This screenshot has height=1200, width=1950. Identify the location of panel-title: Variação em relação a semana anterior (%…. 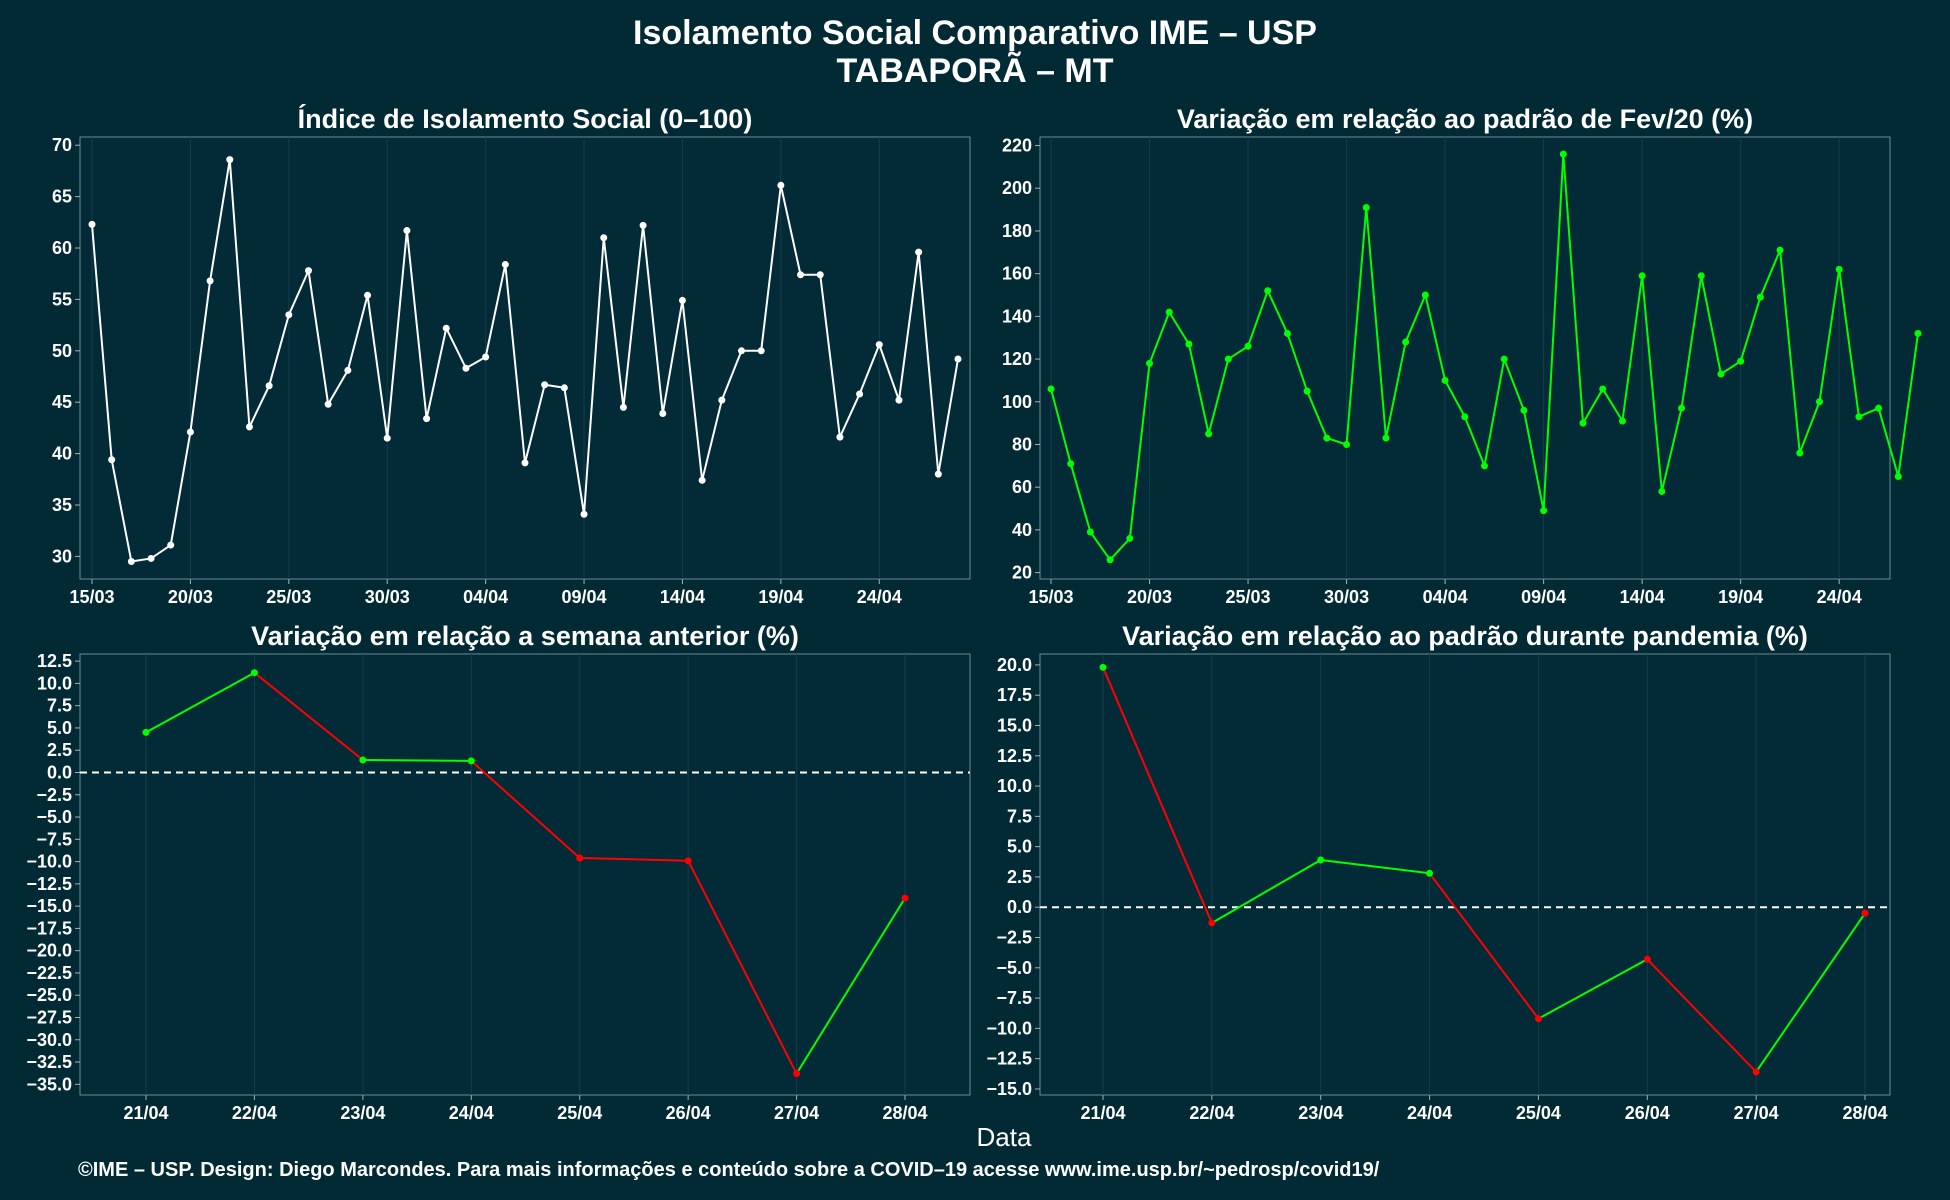
(525, 636).